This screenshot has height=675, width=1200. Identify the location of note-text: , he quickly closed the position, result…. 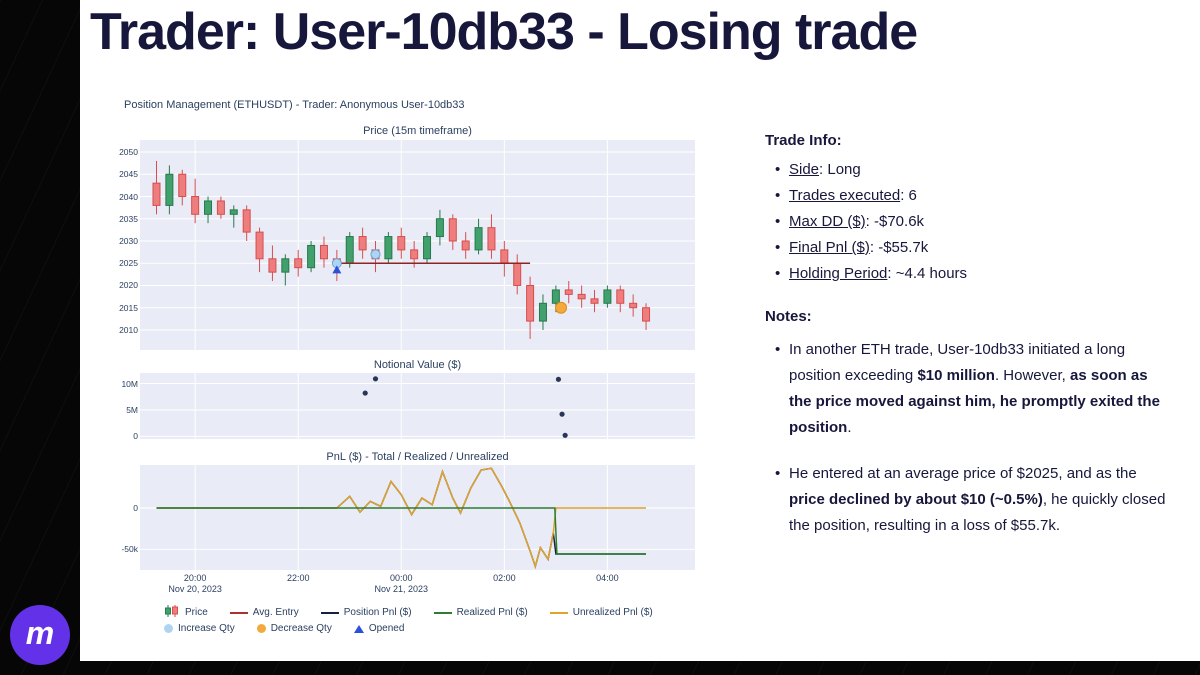
(977, 512).